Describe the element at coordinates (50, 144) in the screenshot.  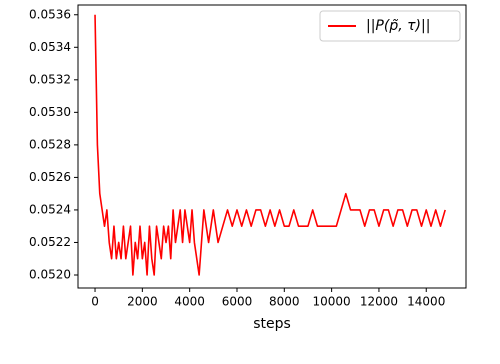
I see `y-tick-label: 0.0528` at that location.